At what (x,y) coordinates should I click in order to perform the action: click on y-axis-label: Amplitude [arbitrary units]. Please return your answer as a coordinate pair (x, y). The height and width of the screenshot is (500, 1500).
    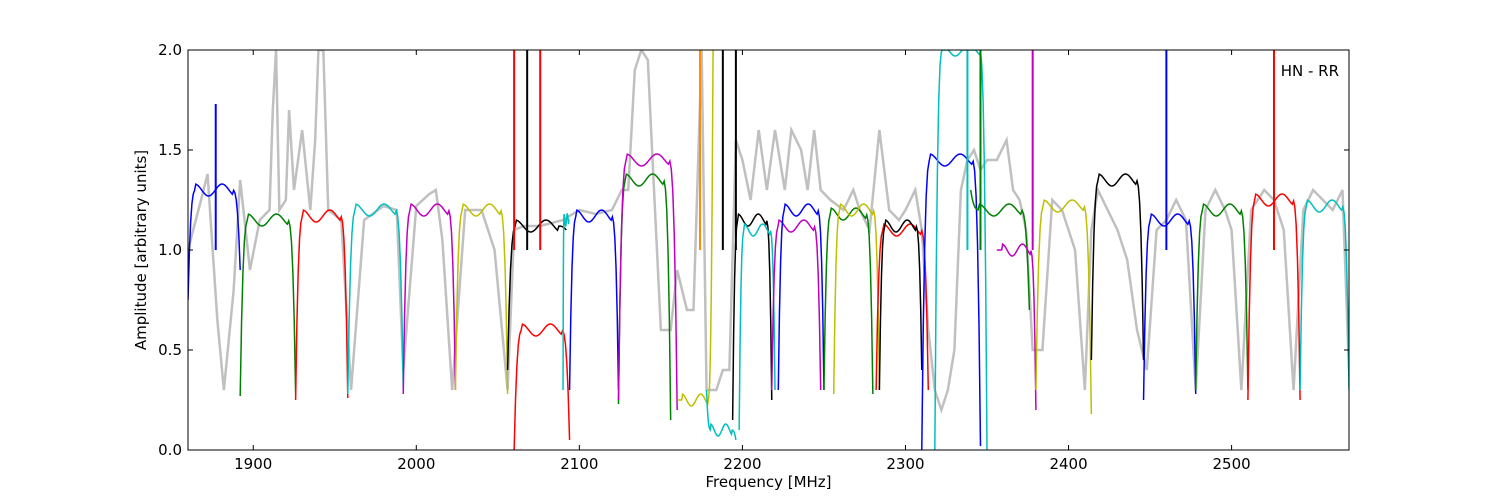
    Looking at the image, I should click on (141, 250).